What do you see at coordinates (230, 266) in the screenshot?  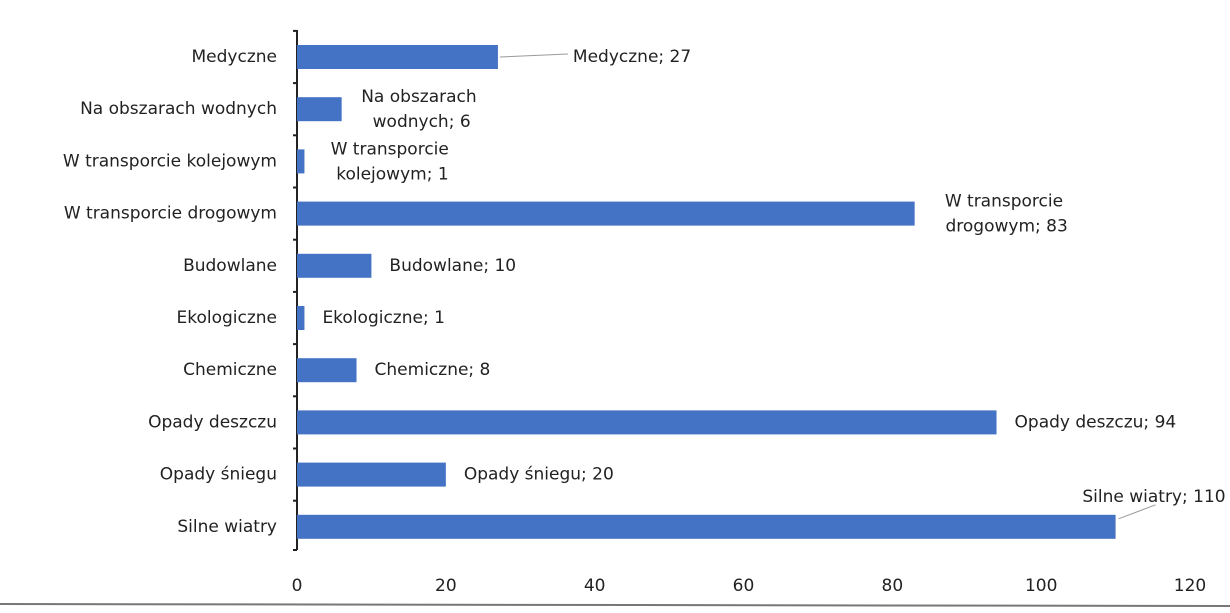 I see `y-tick-label: Budowlane` at bounding box center [230, 266].